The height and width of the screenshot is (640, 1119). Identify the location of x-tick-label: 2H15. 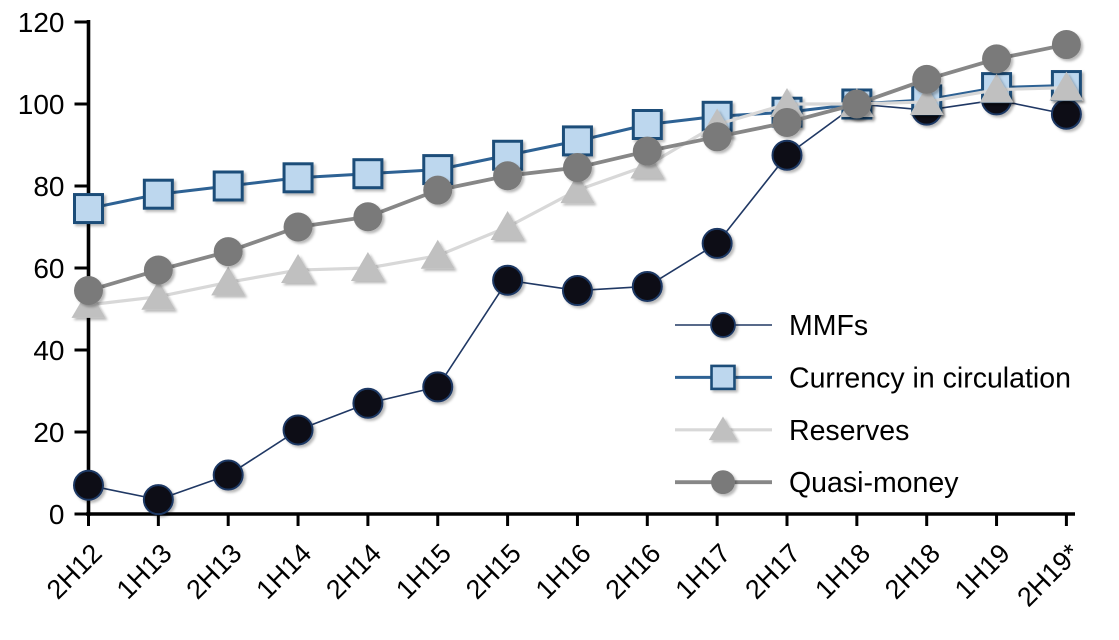
(493, 571).